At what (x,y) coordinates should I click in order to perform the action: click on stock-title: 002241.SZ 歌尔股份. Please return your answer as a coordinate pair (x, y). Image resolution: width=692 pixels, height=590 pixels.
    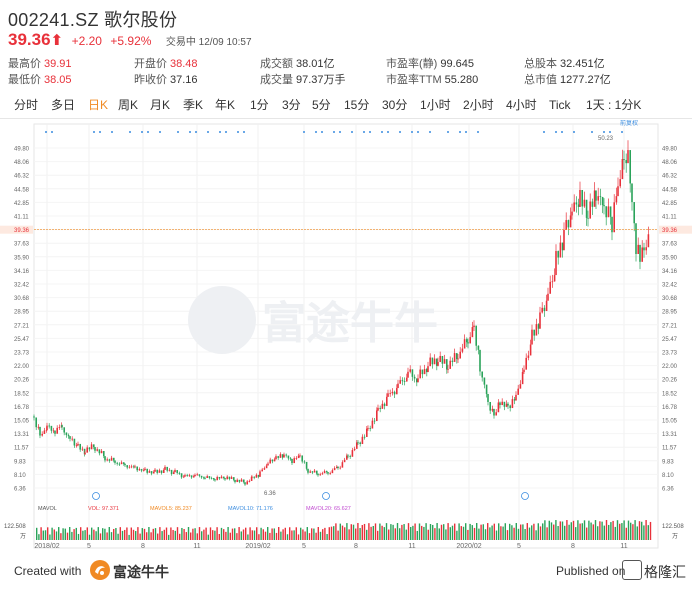
    Looking at the image, I should click on (93, 20).